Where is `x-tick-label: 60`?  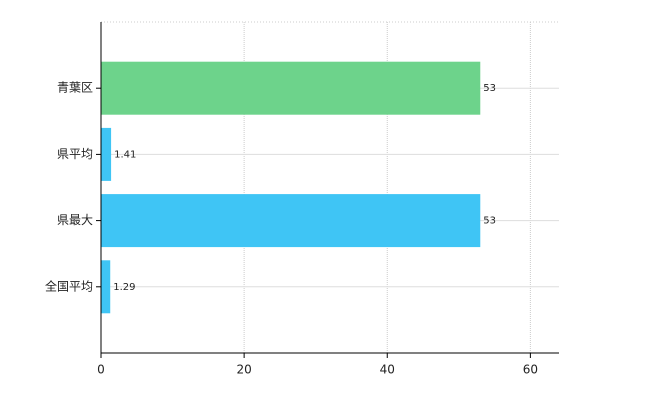
x-tick-label: 60 is located at coordinates (530, 370).